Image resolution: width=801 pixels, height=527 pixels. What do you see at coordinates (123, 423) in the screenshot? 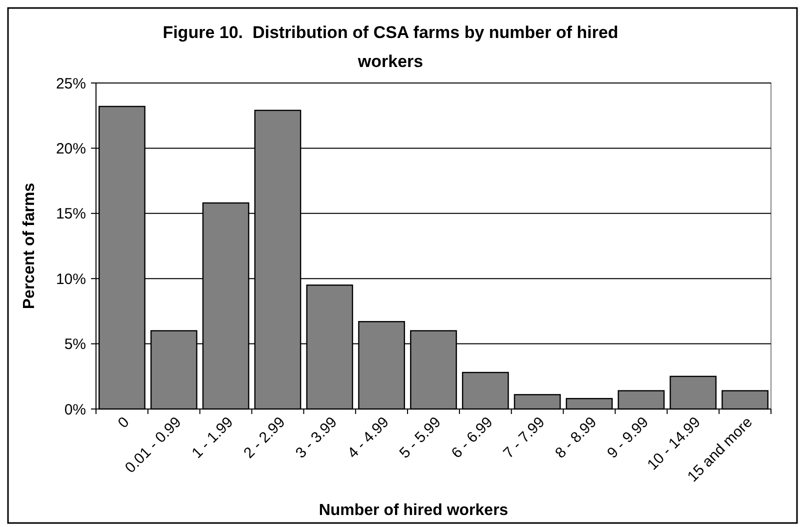
I see `x-tick-label: 0` at bounding box center [123, 423].